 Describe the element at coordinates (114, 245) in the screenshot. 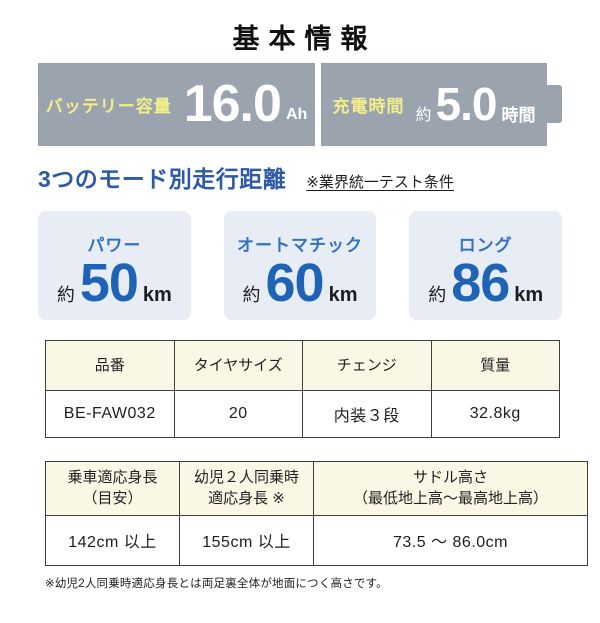

I see `mode-label: パワー` at that location.